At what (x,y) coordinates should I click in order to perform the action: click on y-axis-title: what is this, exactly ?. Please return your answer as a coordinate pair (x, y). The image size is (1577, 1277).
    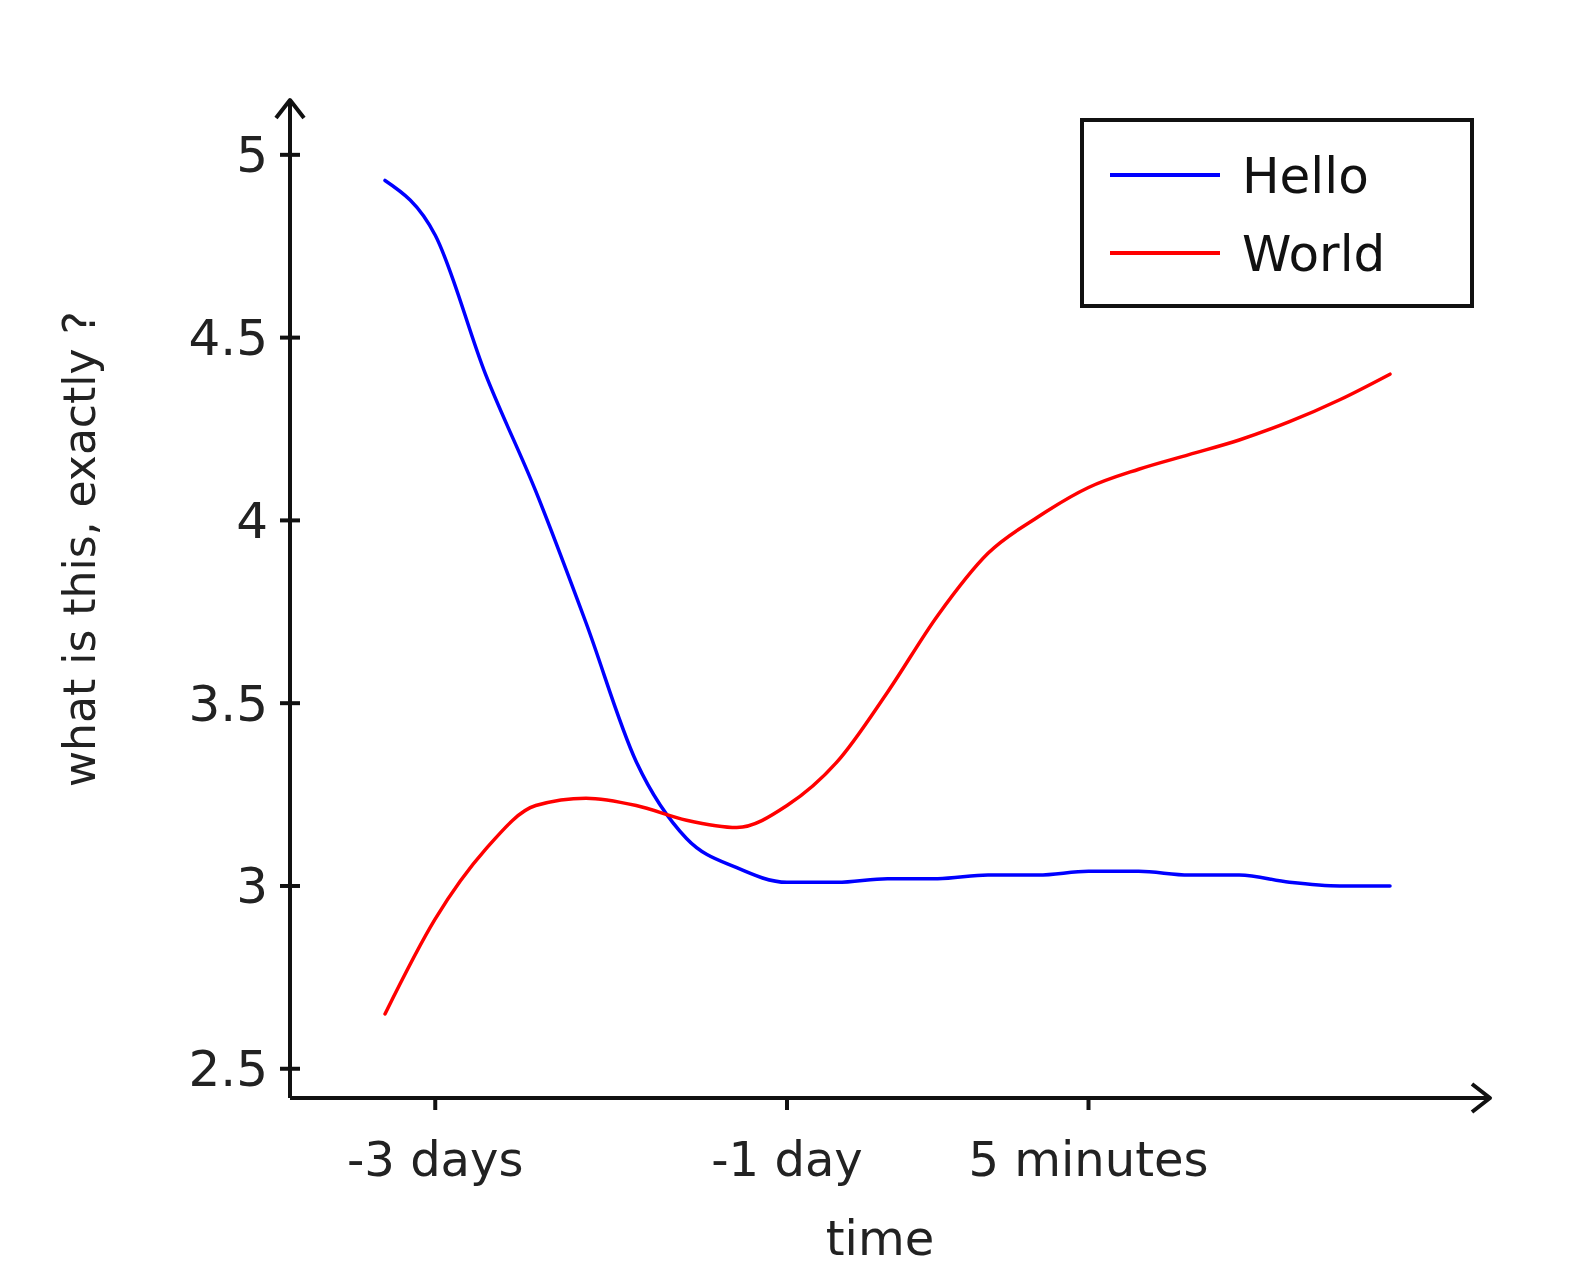
    Looking at the image, I should click on (79, 549).